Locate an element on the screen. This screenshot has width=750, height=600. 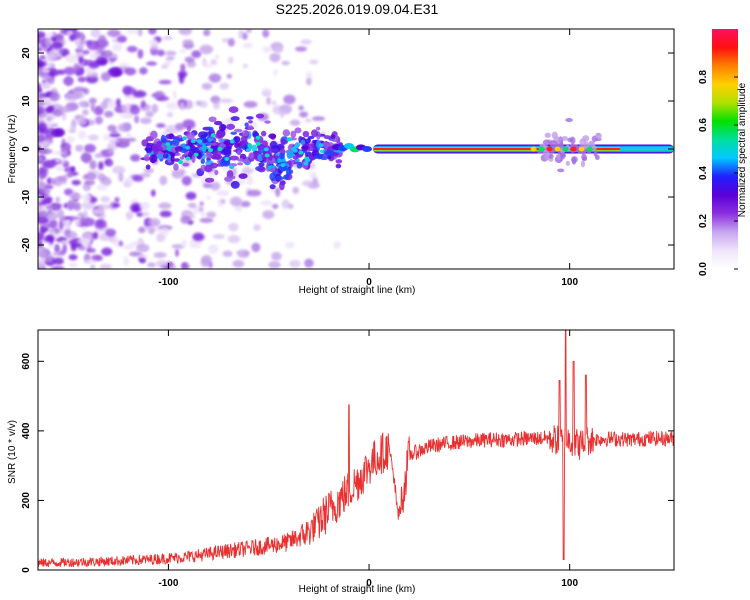
spectrogram-y-tick-label: 0 is located at coordinates (26, 149).